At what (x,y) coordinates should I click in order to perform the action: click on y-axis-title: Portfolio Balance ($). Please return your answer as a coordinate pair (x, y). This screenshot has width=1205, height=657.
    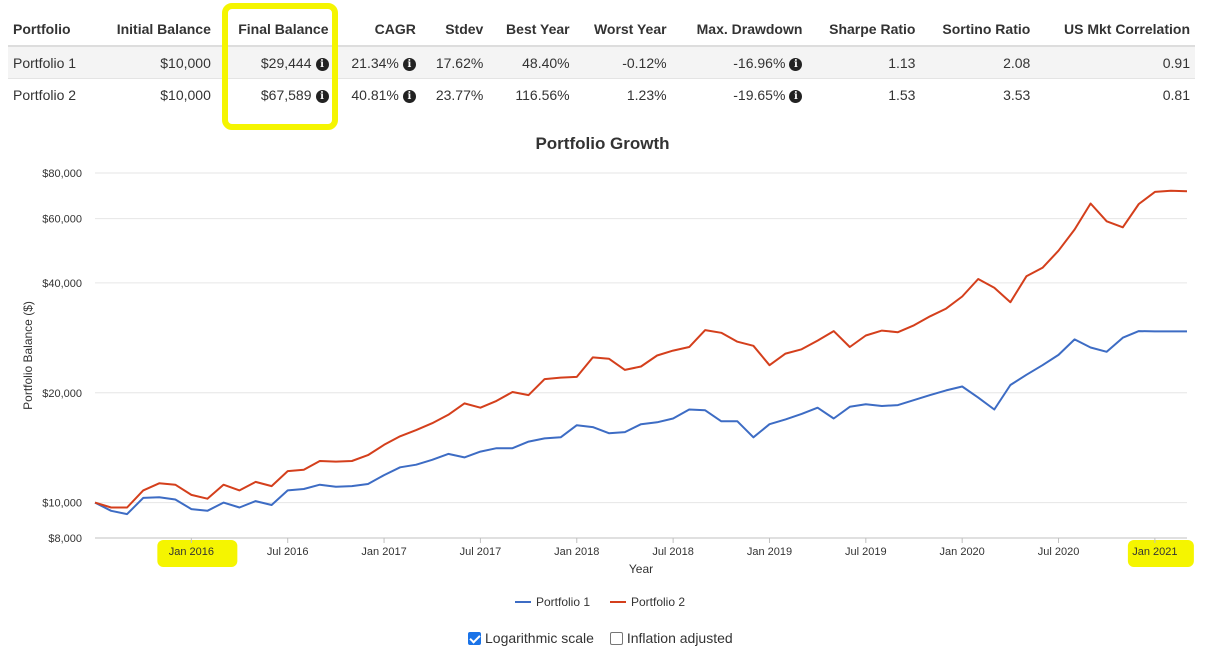
    Looking at the image, I should click on (28, 355).